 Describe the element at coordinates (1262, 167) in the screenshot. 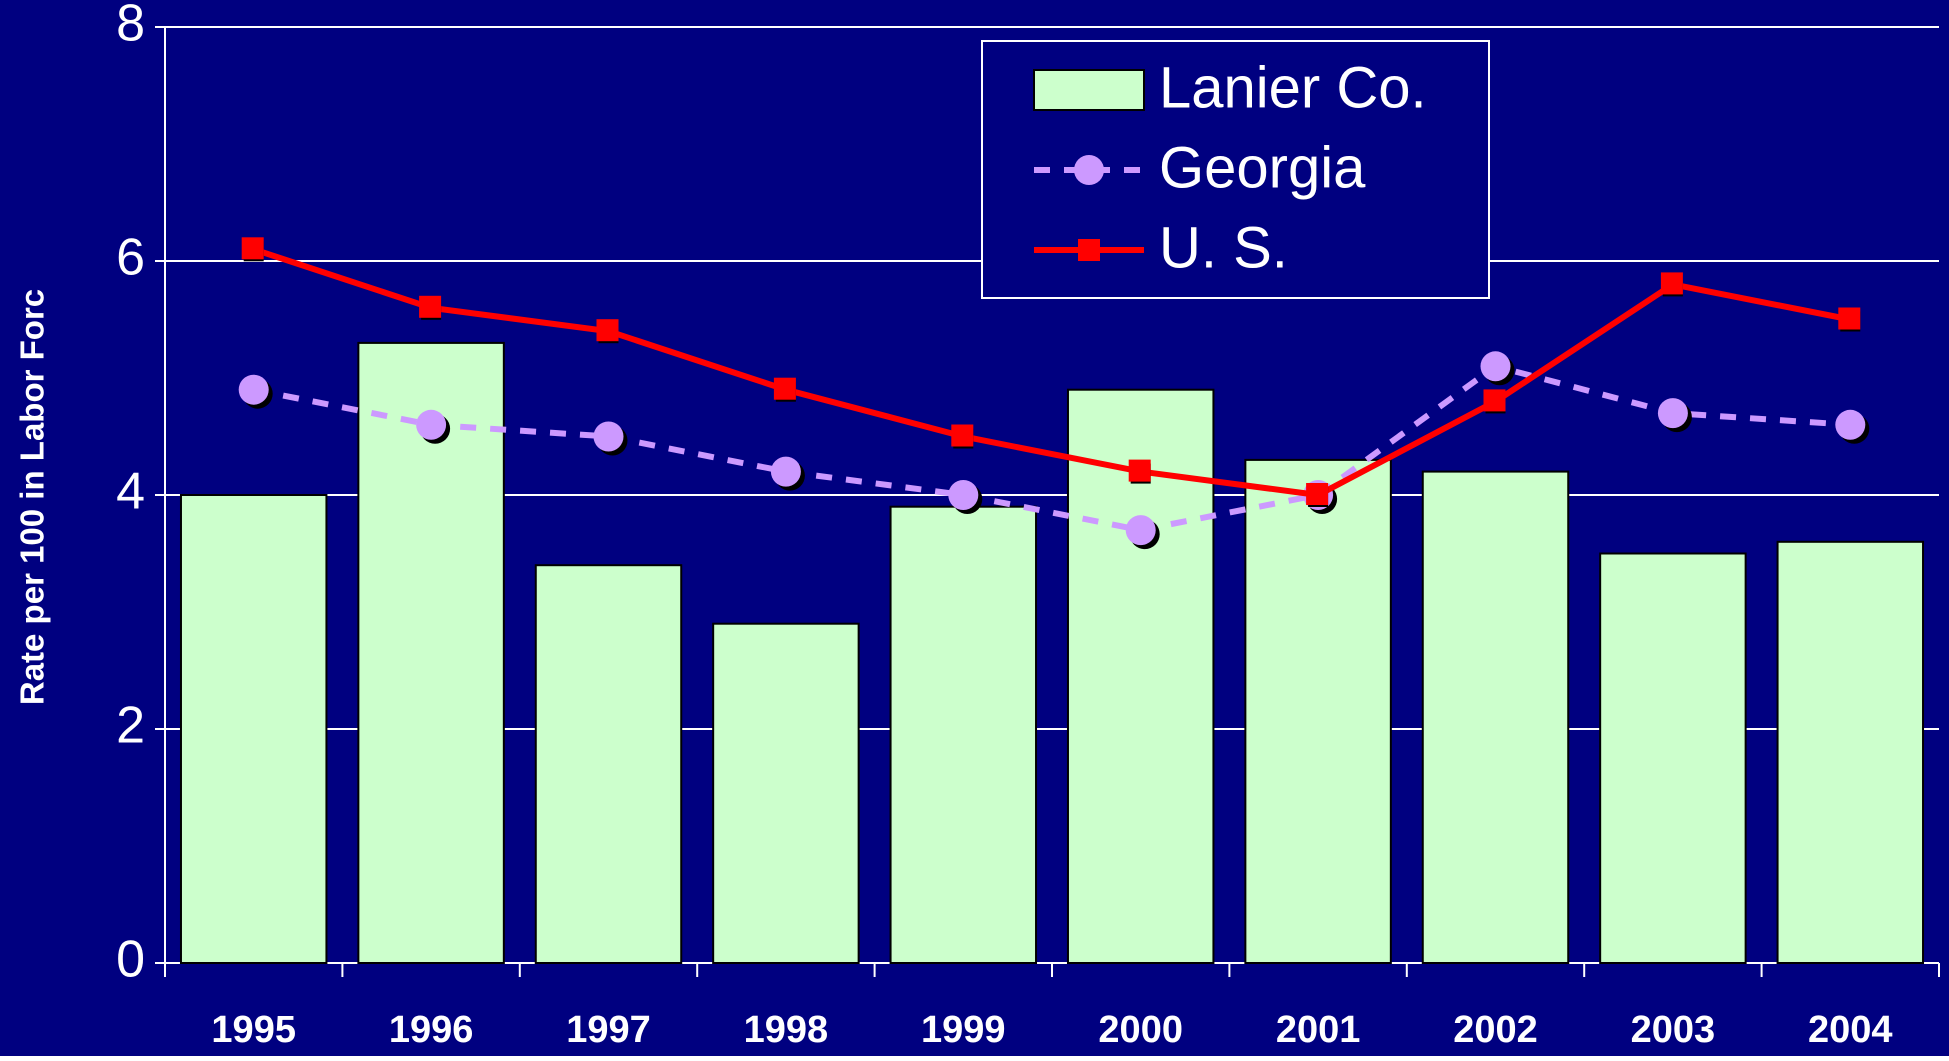

I see `legend-label: Georgia` at that location.